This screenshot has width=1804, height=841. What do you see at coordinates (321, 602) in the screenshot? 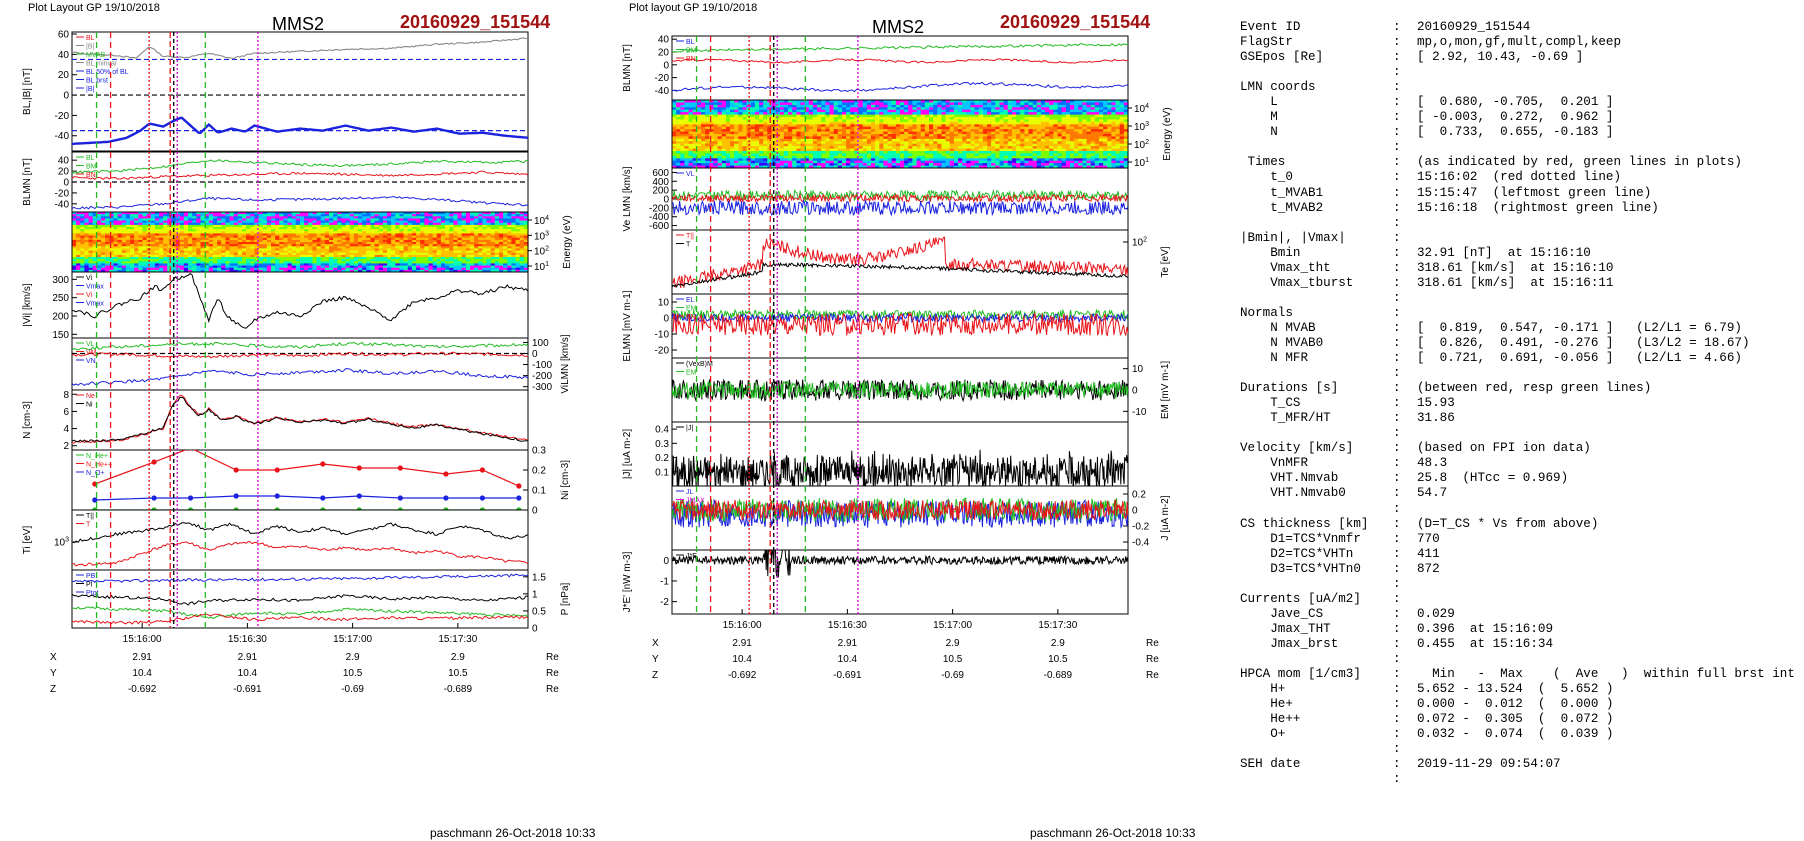
I see `panel-P: 00.511.5P [nPa]PBPIPtot` at bounding box center [321, 602].